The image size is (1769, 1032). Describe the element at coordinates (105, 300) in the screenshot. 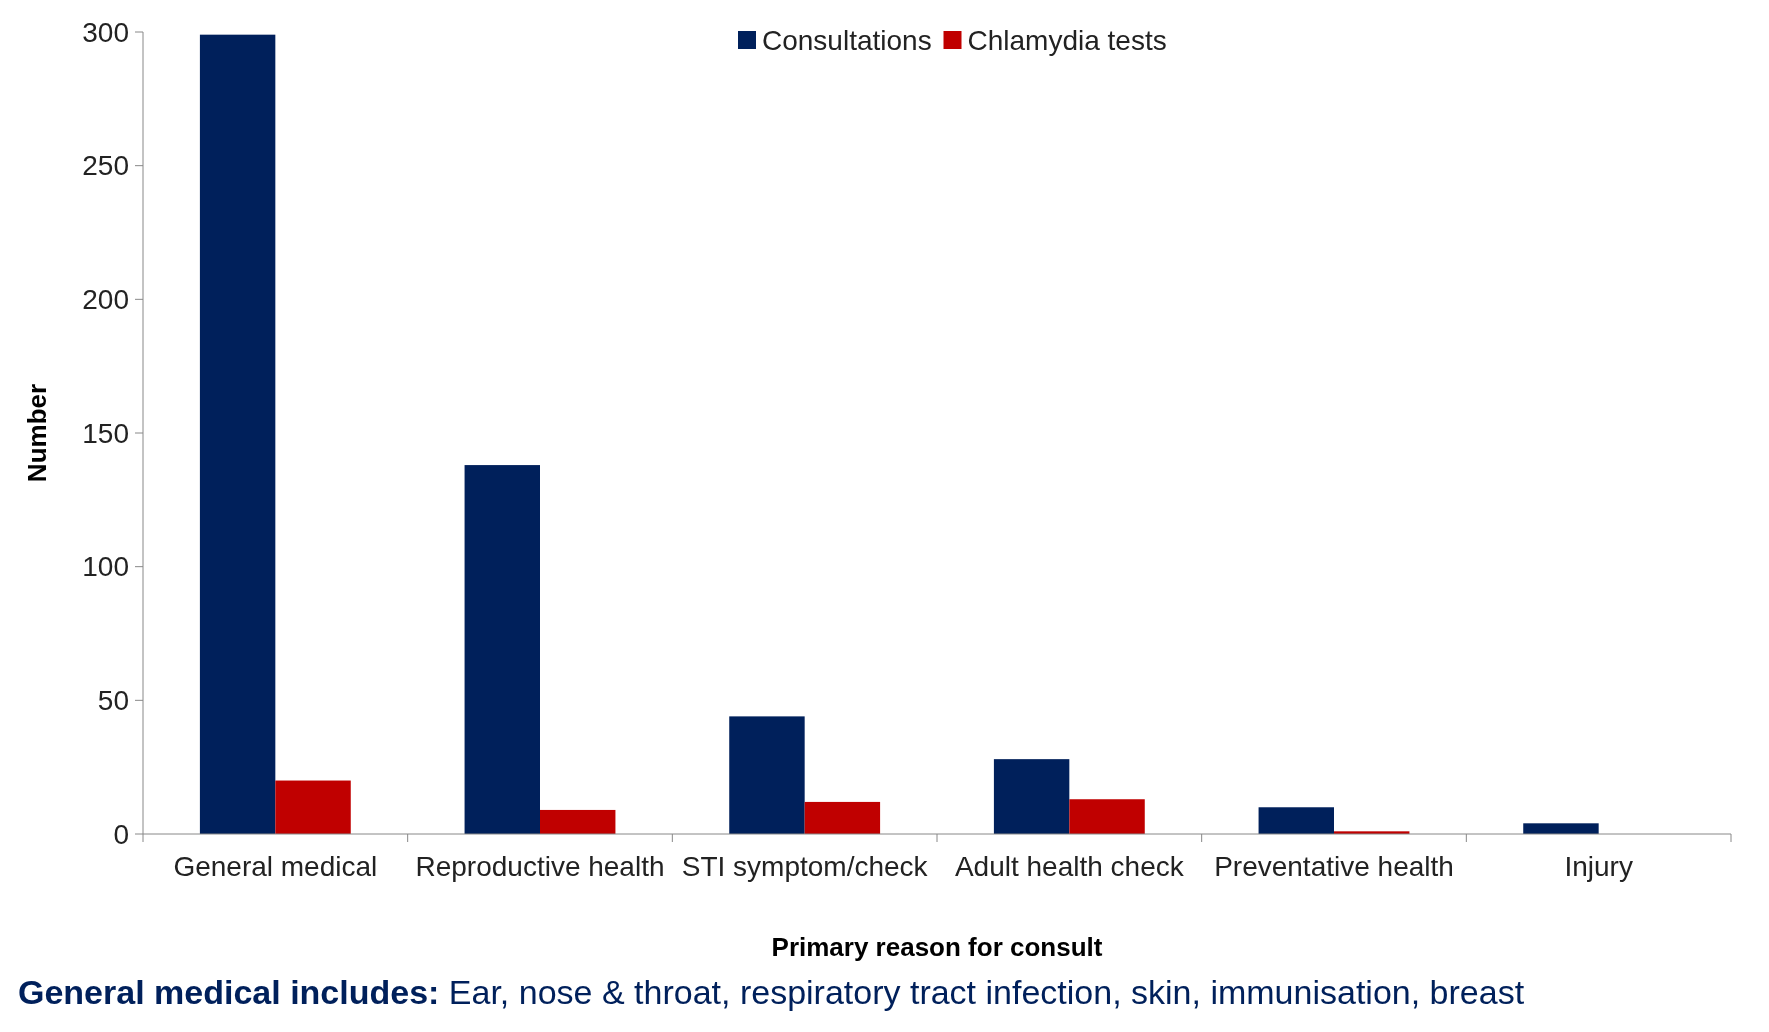

I see `y-tick-label: 200` at that location.